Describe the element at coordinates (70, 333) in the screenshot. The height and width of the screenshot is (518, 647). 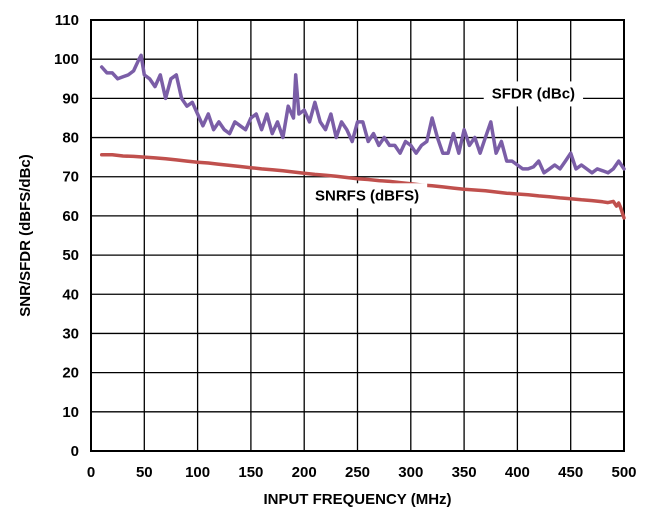
I see `y-tick-label: 30` at that location.